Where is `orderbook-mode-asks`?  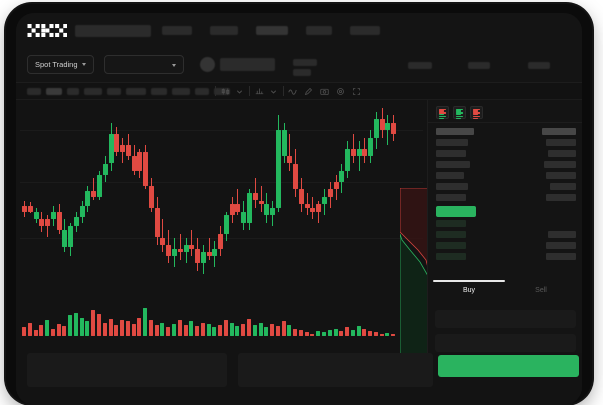
orderbook-mode-asks is located at coordinates (476, 113).